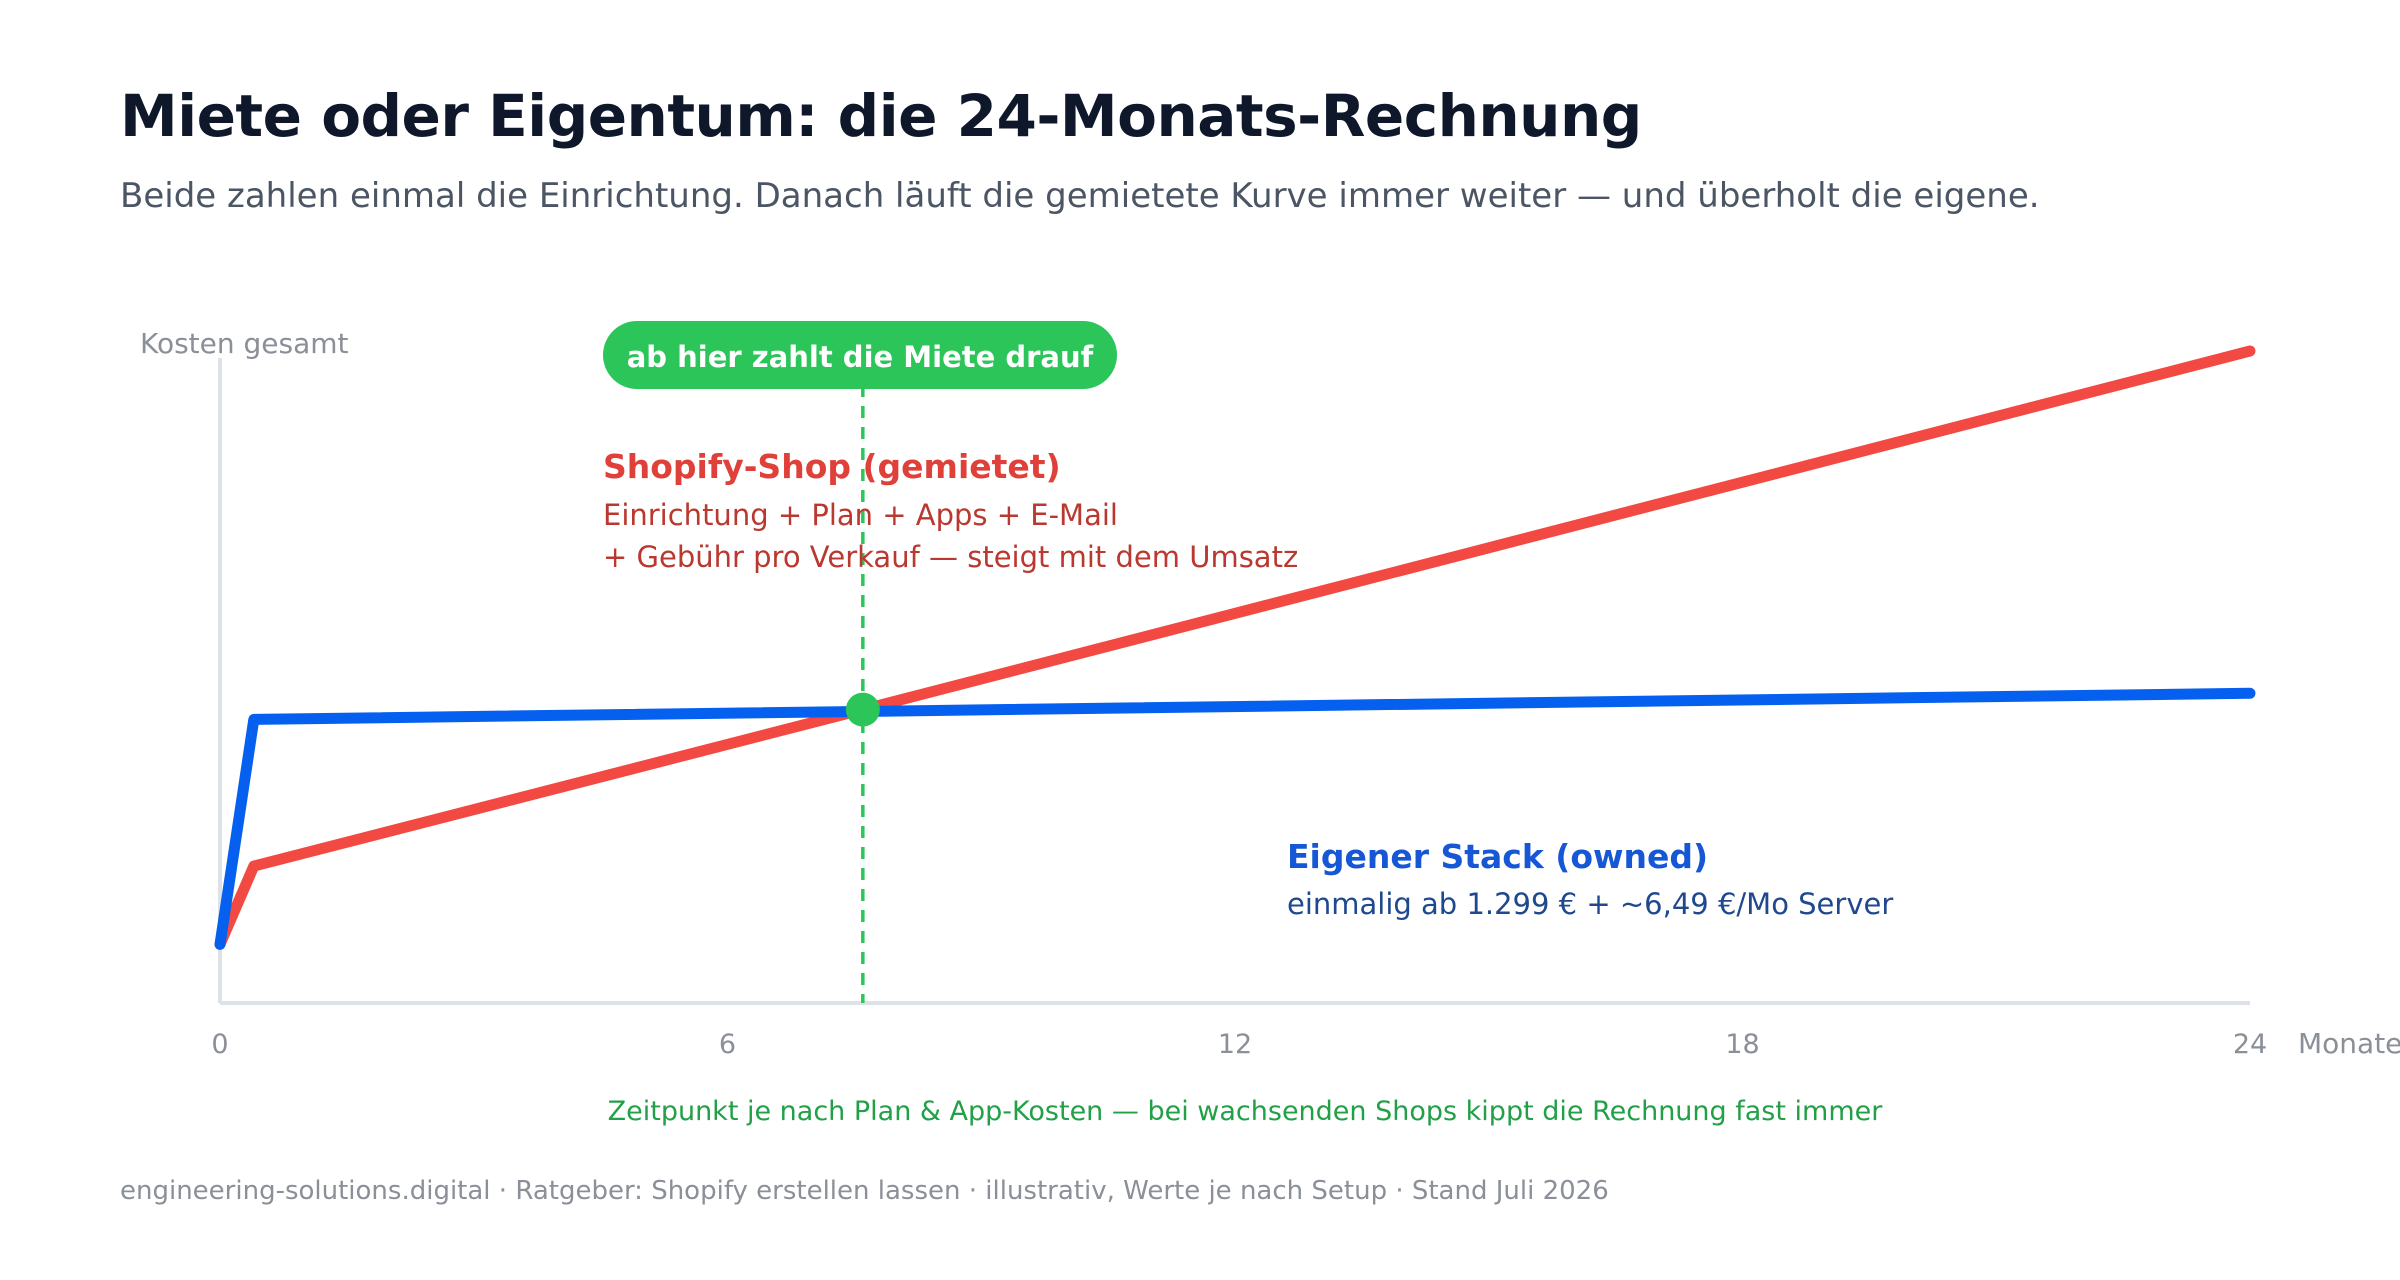 Image resolution: width=2400 pixels, height=1280 pixels. Describe the element at coordinates (1590, 904) in the screenshot. I see `owned-series-description: einmalig ab 1.299 € + ~6,49 €/Mo Server` at that location.